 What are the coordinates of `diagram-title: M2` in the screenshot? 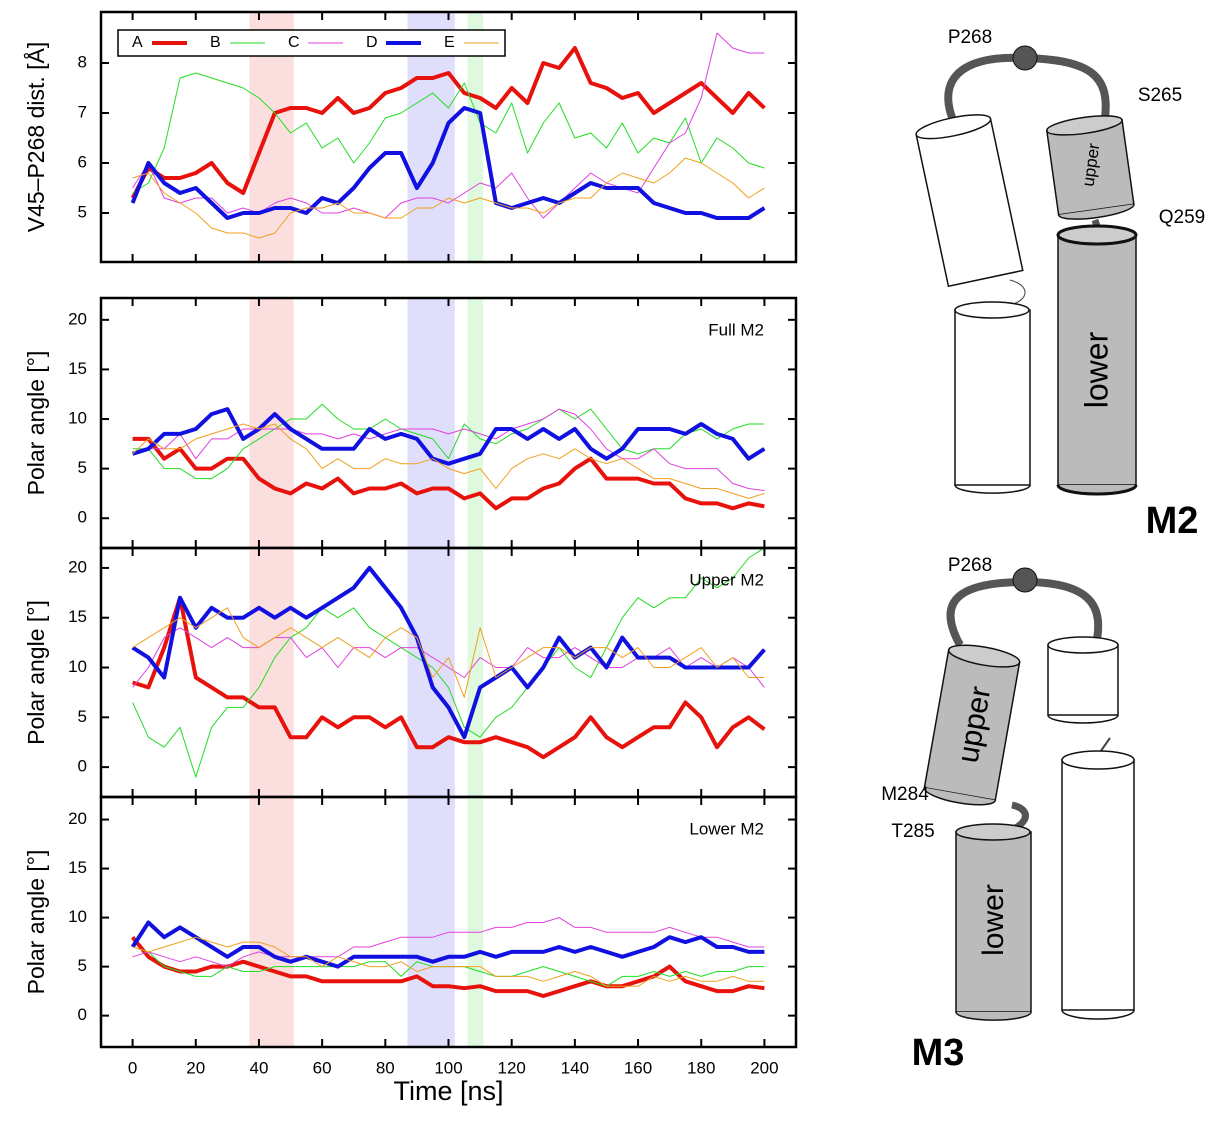 It's located at (1172, 521).